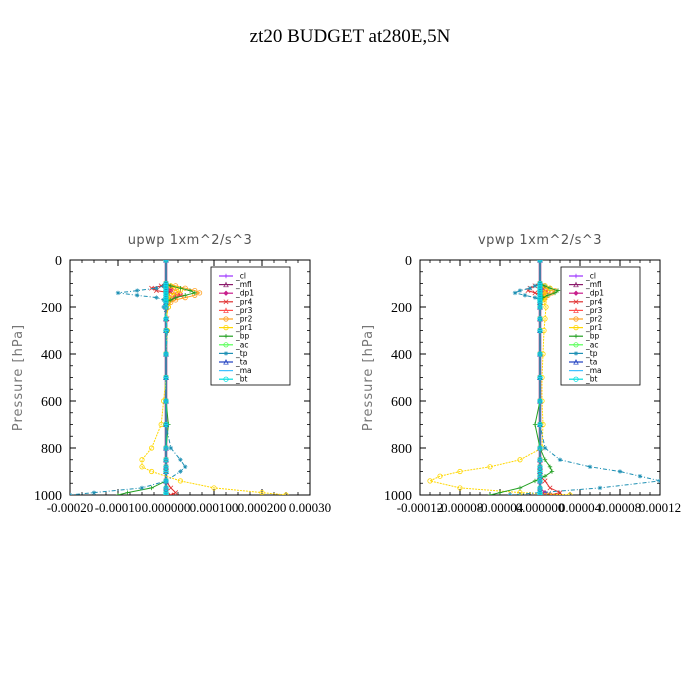 This screenshot has height=700, width=700. I want to click on legend-label: _bt, so click(241, 379).